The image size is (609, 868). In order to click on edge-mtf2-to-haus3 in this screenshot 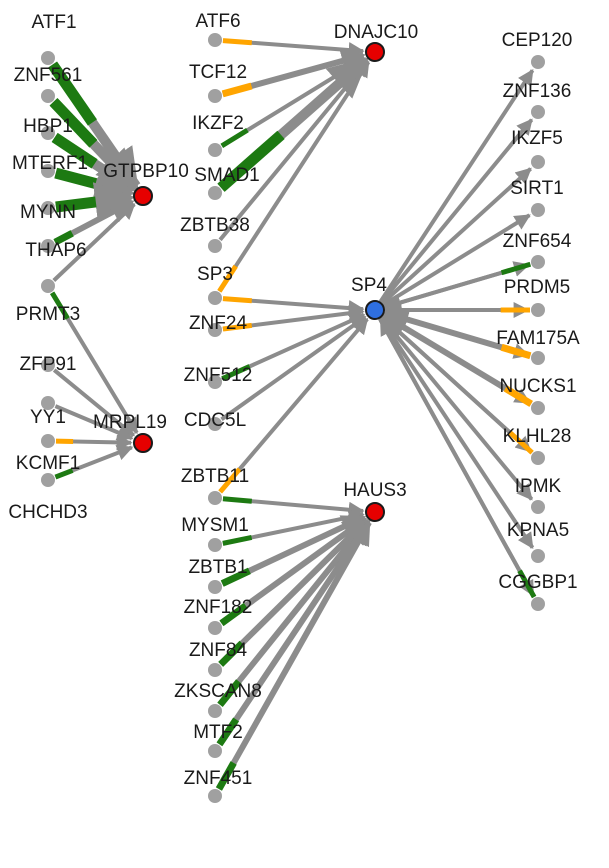, I will do `click(293, 633)`.